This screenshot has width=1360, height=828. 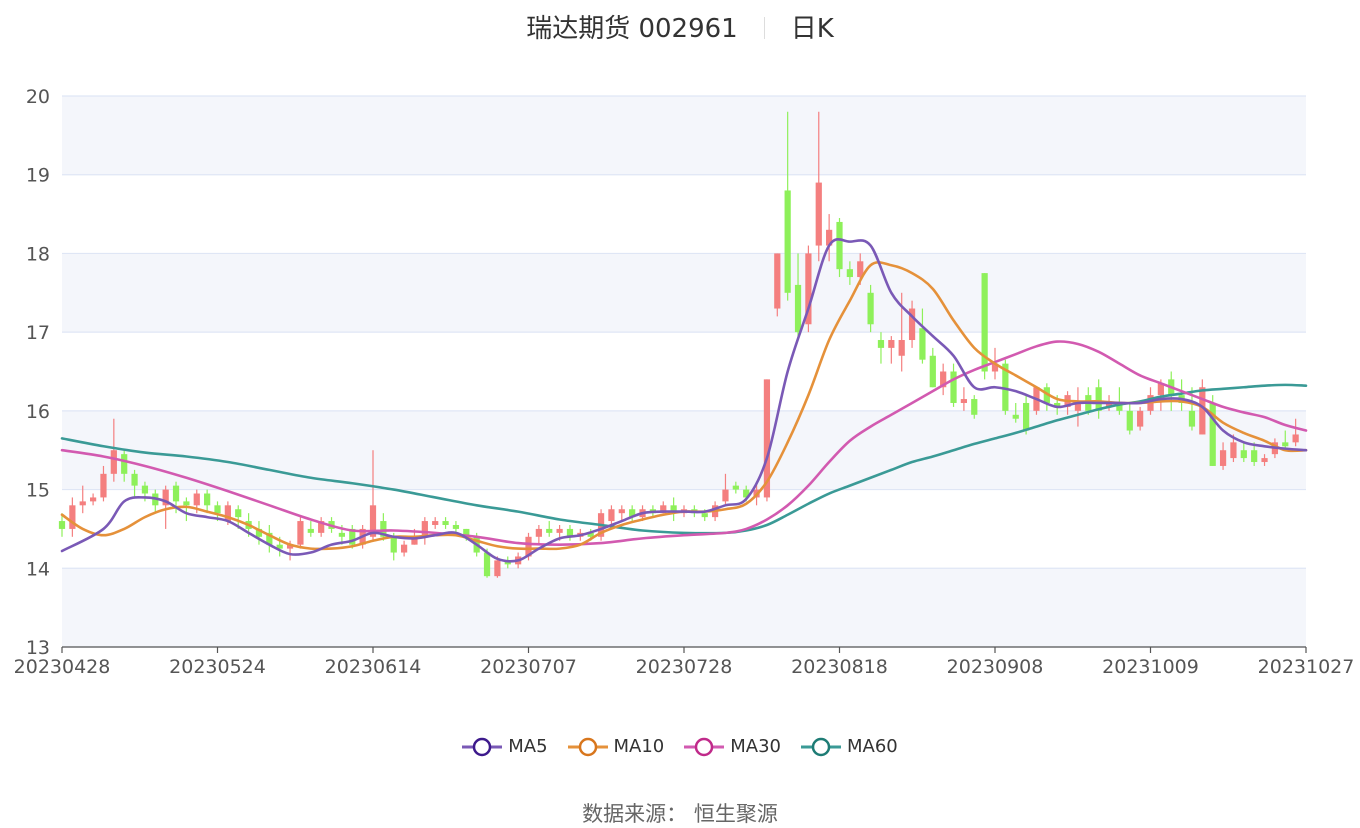 What do you see at coordinates (528, 746) in the screenshot?
I see `legend-ma5-label: MA5` at bounding box center [528, 746].